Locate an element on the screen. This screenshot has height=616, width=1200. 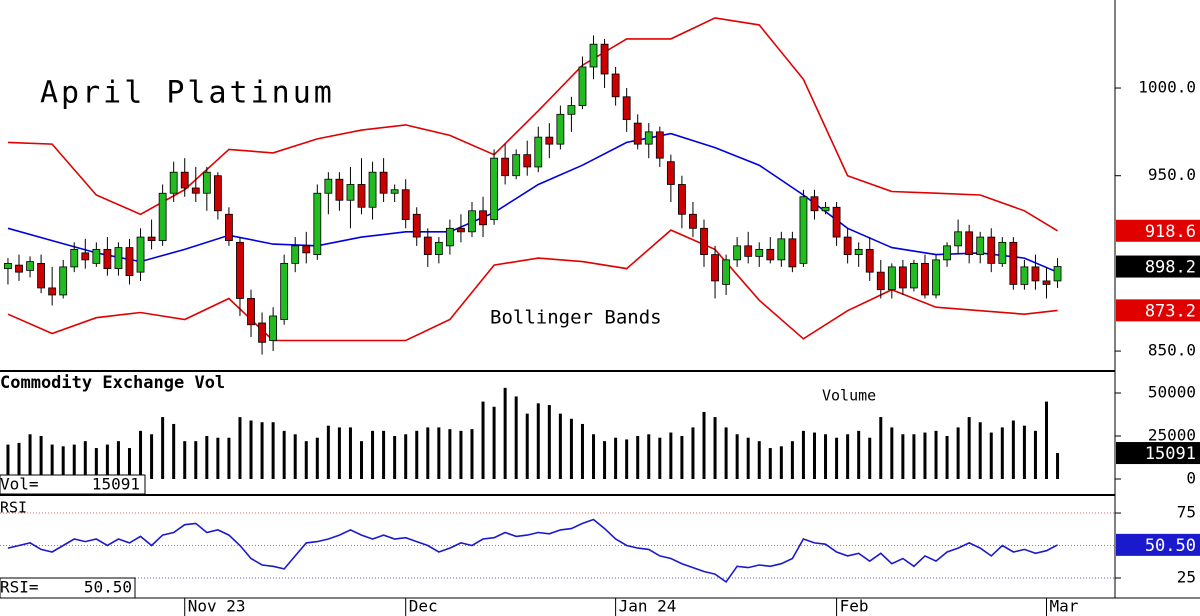
y-tick-label: 950.0 is located at coordinates (1172, 174).